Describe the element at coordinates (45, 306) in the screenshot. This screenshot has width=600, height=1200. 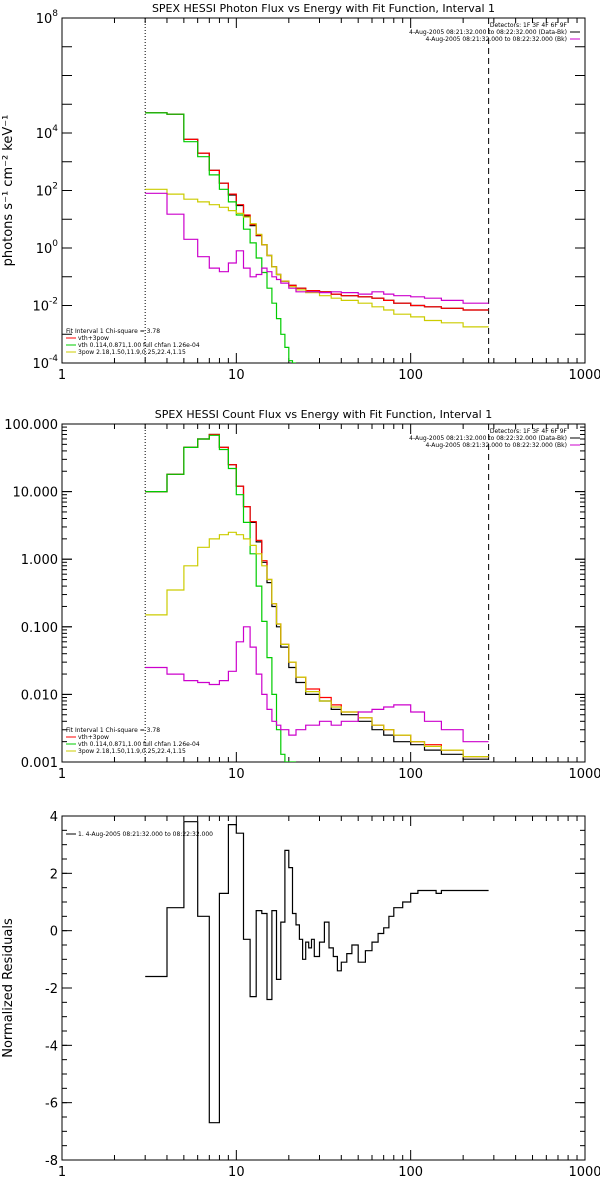
I see `y-tick-label: 10⁻²` at that location.